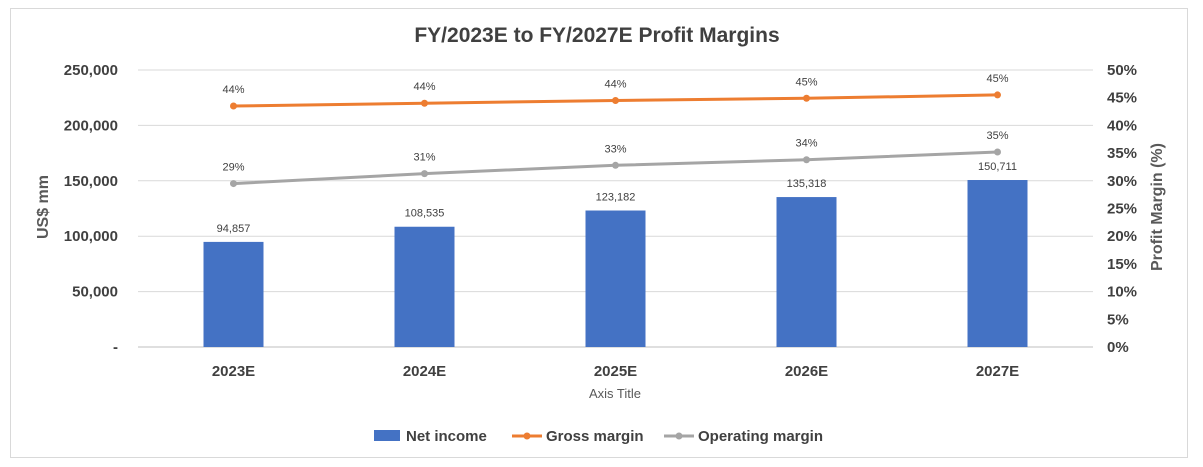 The image size is (1203, 467). What do you see at coordinates (615, 149) in the screenshot?
I see `operating-margin-data-label: 33%` at bounding box center [615, 149].